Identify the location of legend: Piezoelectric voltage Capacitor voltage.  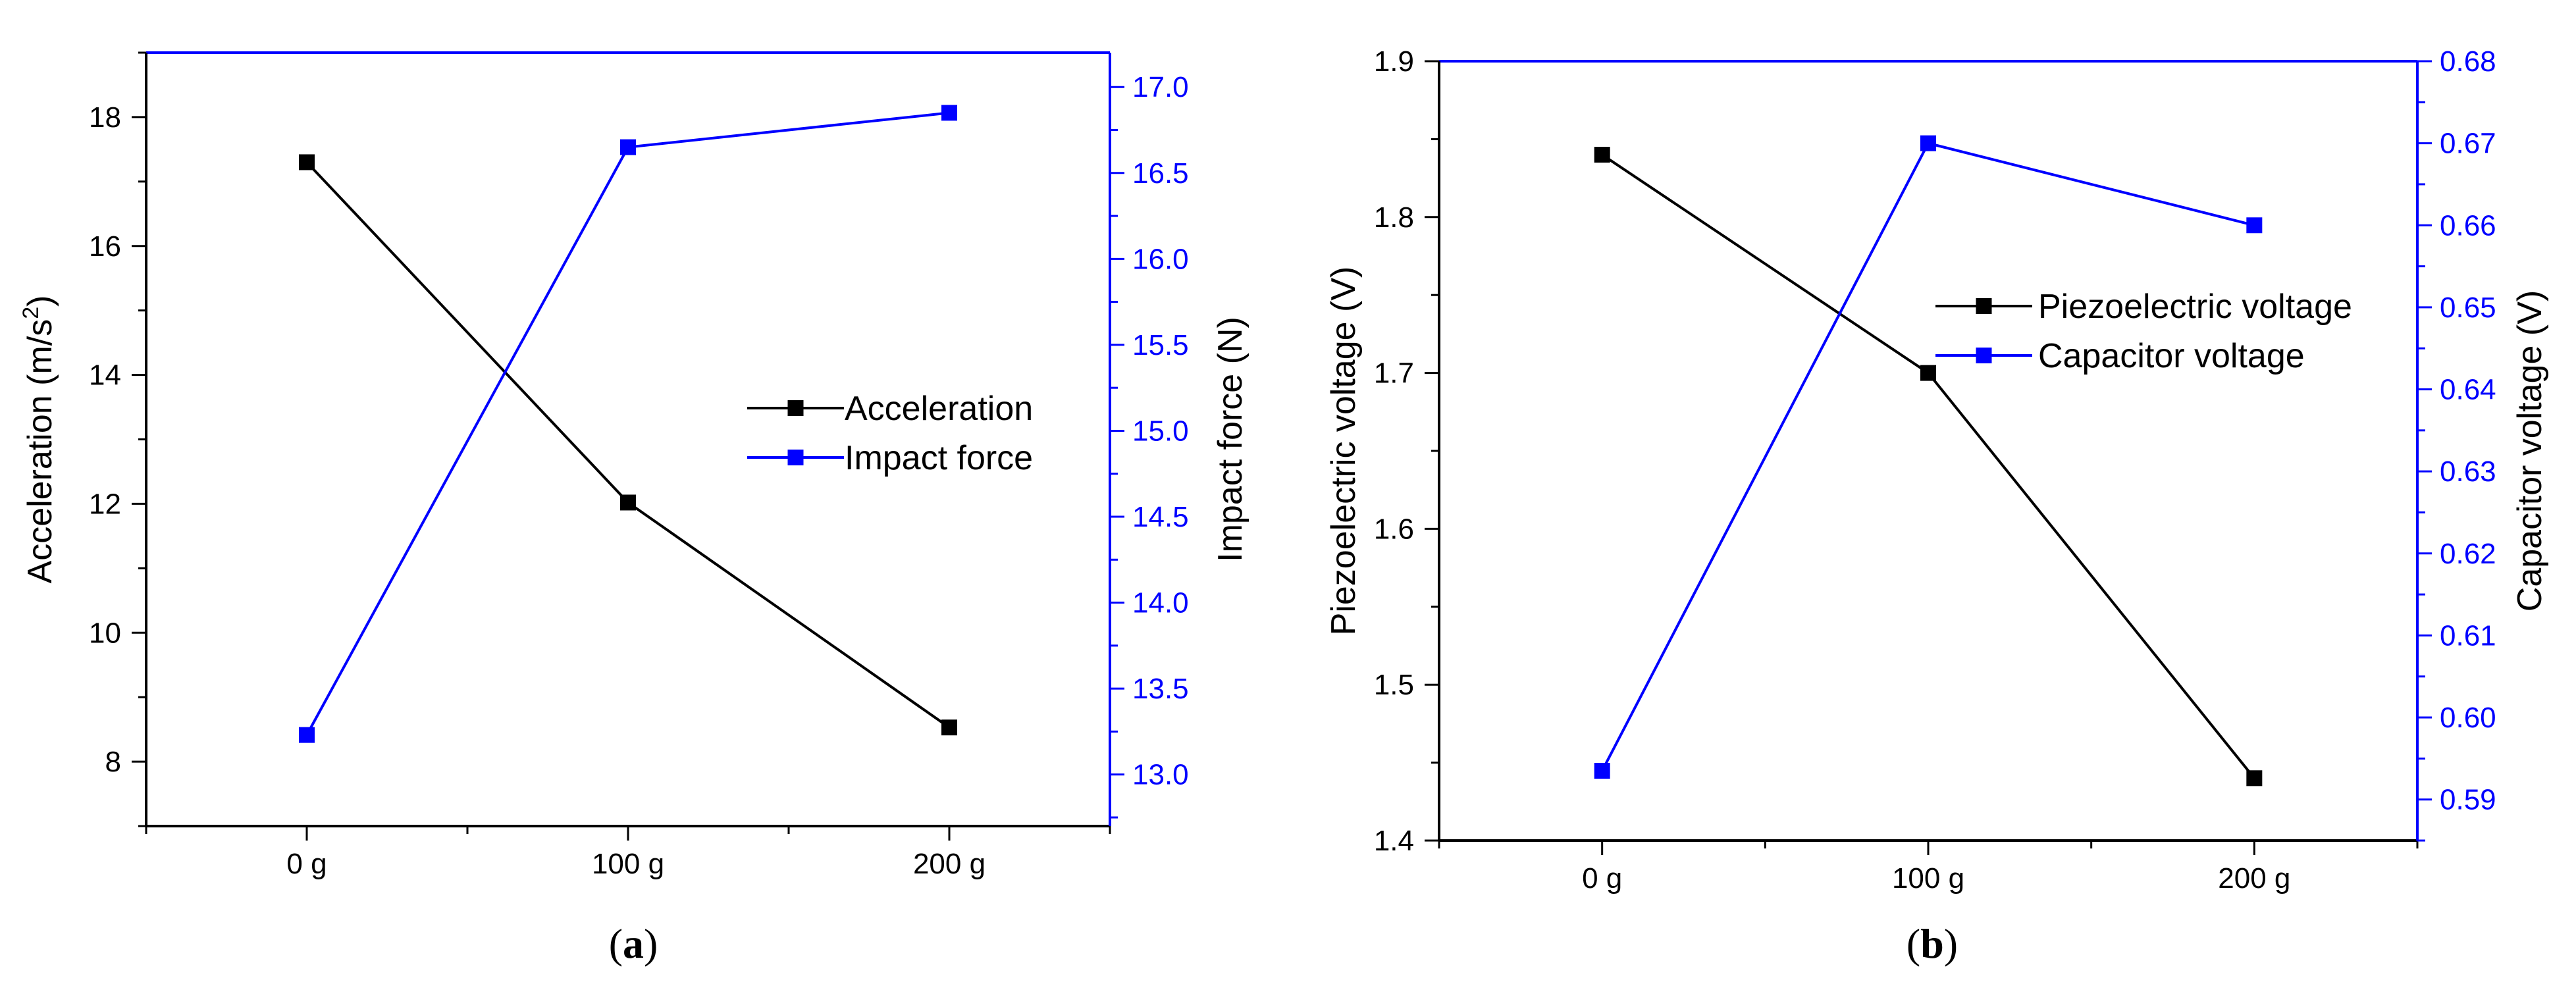
(2143, 331).